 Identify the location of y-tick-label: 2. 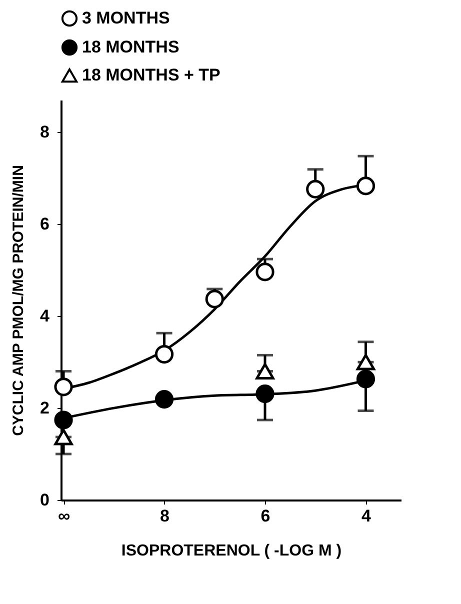
(45, 408).